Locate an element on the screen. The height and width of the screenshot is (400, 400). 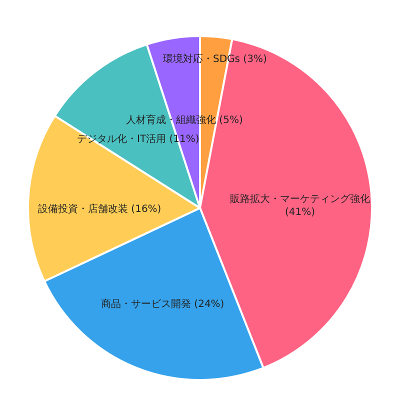
slice-label: 設備投資・店舗改装 (16%) is located at coordinates (100, 209).